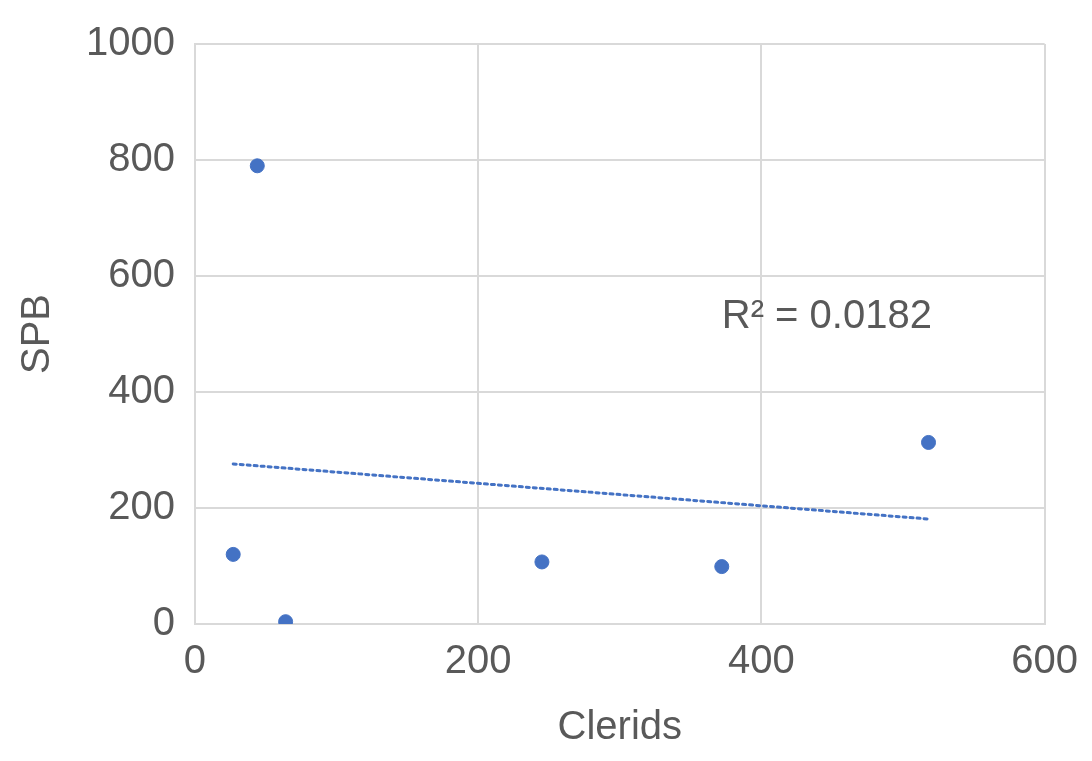 The image size is (1092, 761). Describe the element at coordinates (761, 659) in the screenshot. I see `x-tick-label: 400` at that location.